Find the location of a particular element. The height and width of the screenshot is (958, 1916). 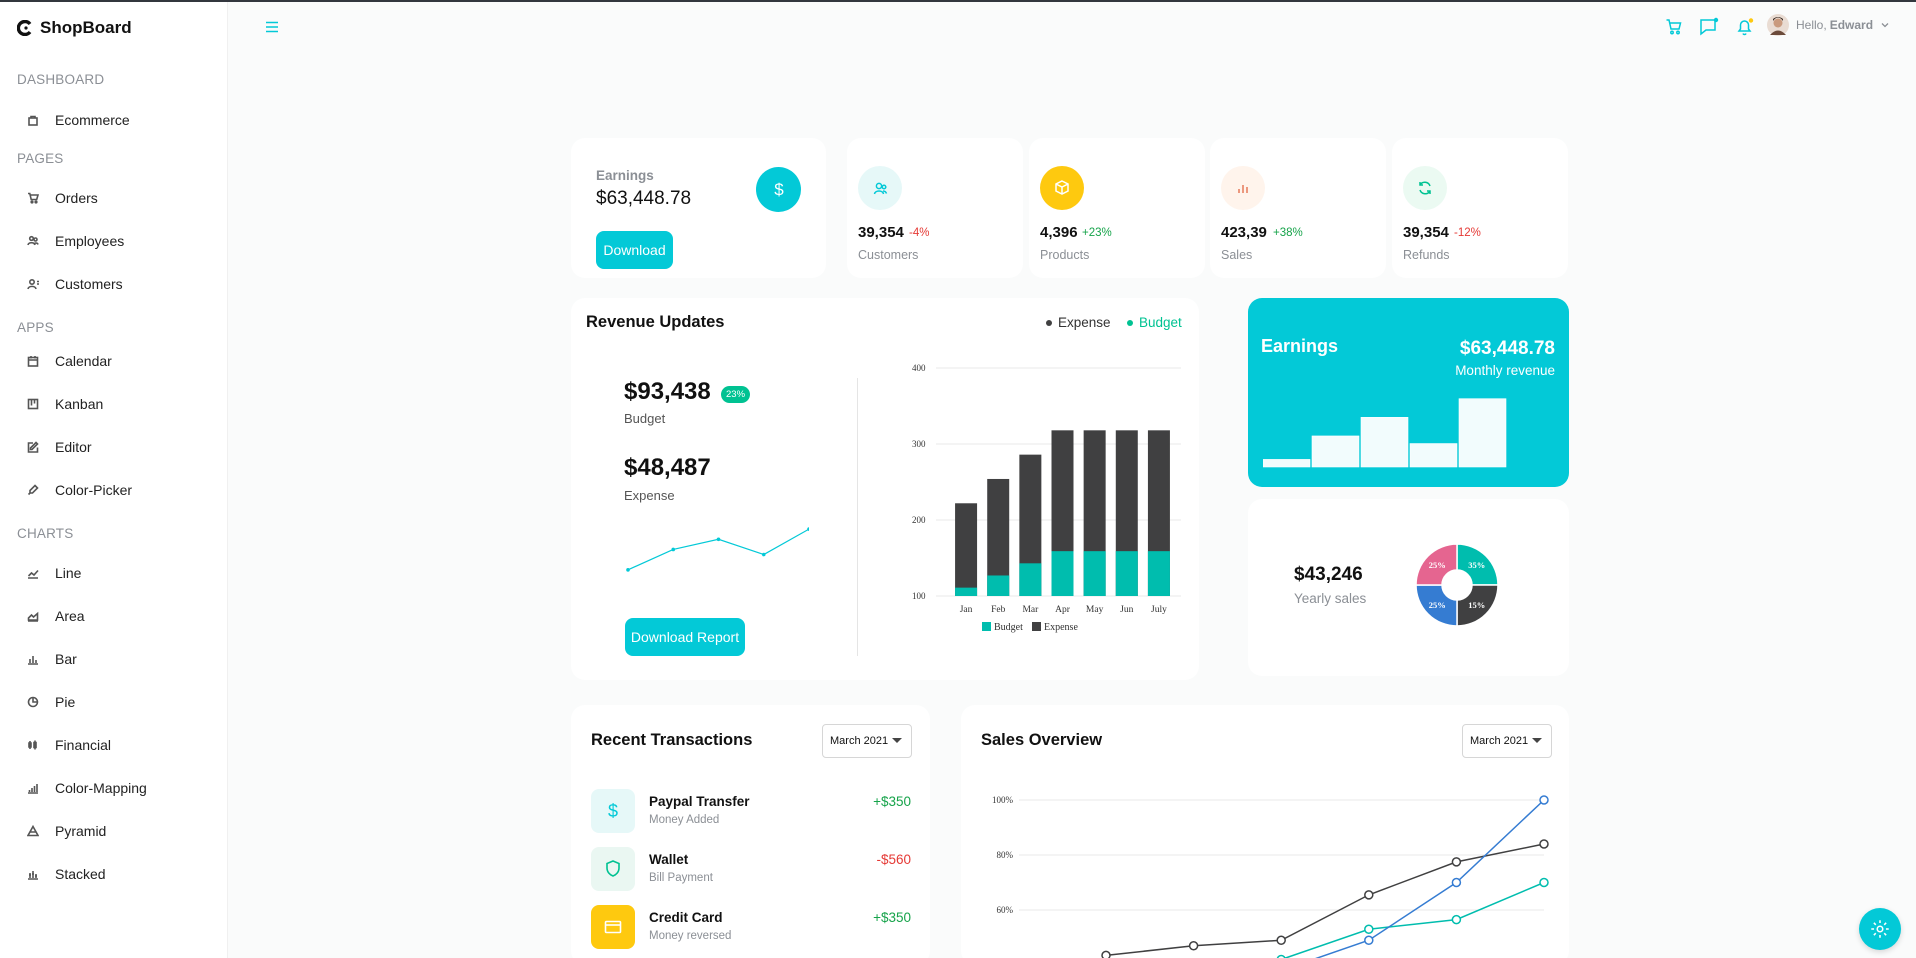

budget-value: $93,438 is located at coordinates (667, 391).